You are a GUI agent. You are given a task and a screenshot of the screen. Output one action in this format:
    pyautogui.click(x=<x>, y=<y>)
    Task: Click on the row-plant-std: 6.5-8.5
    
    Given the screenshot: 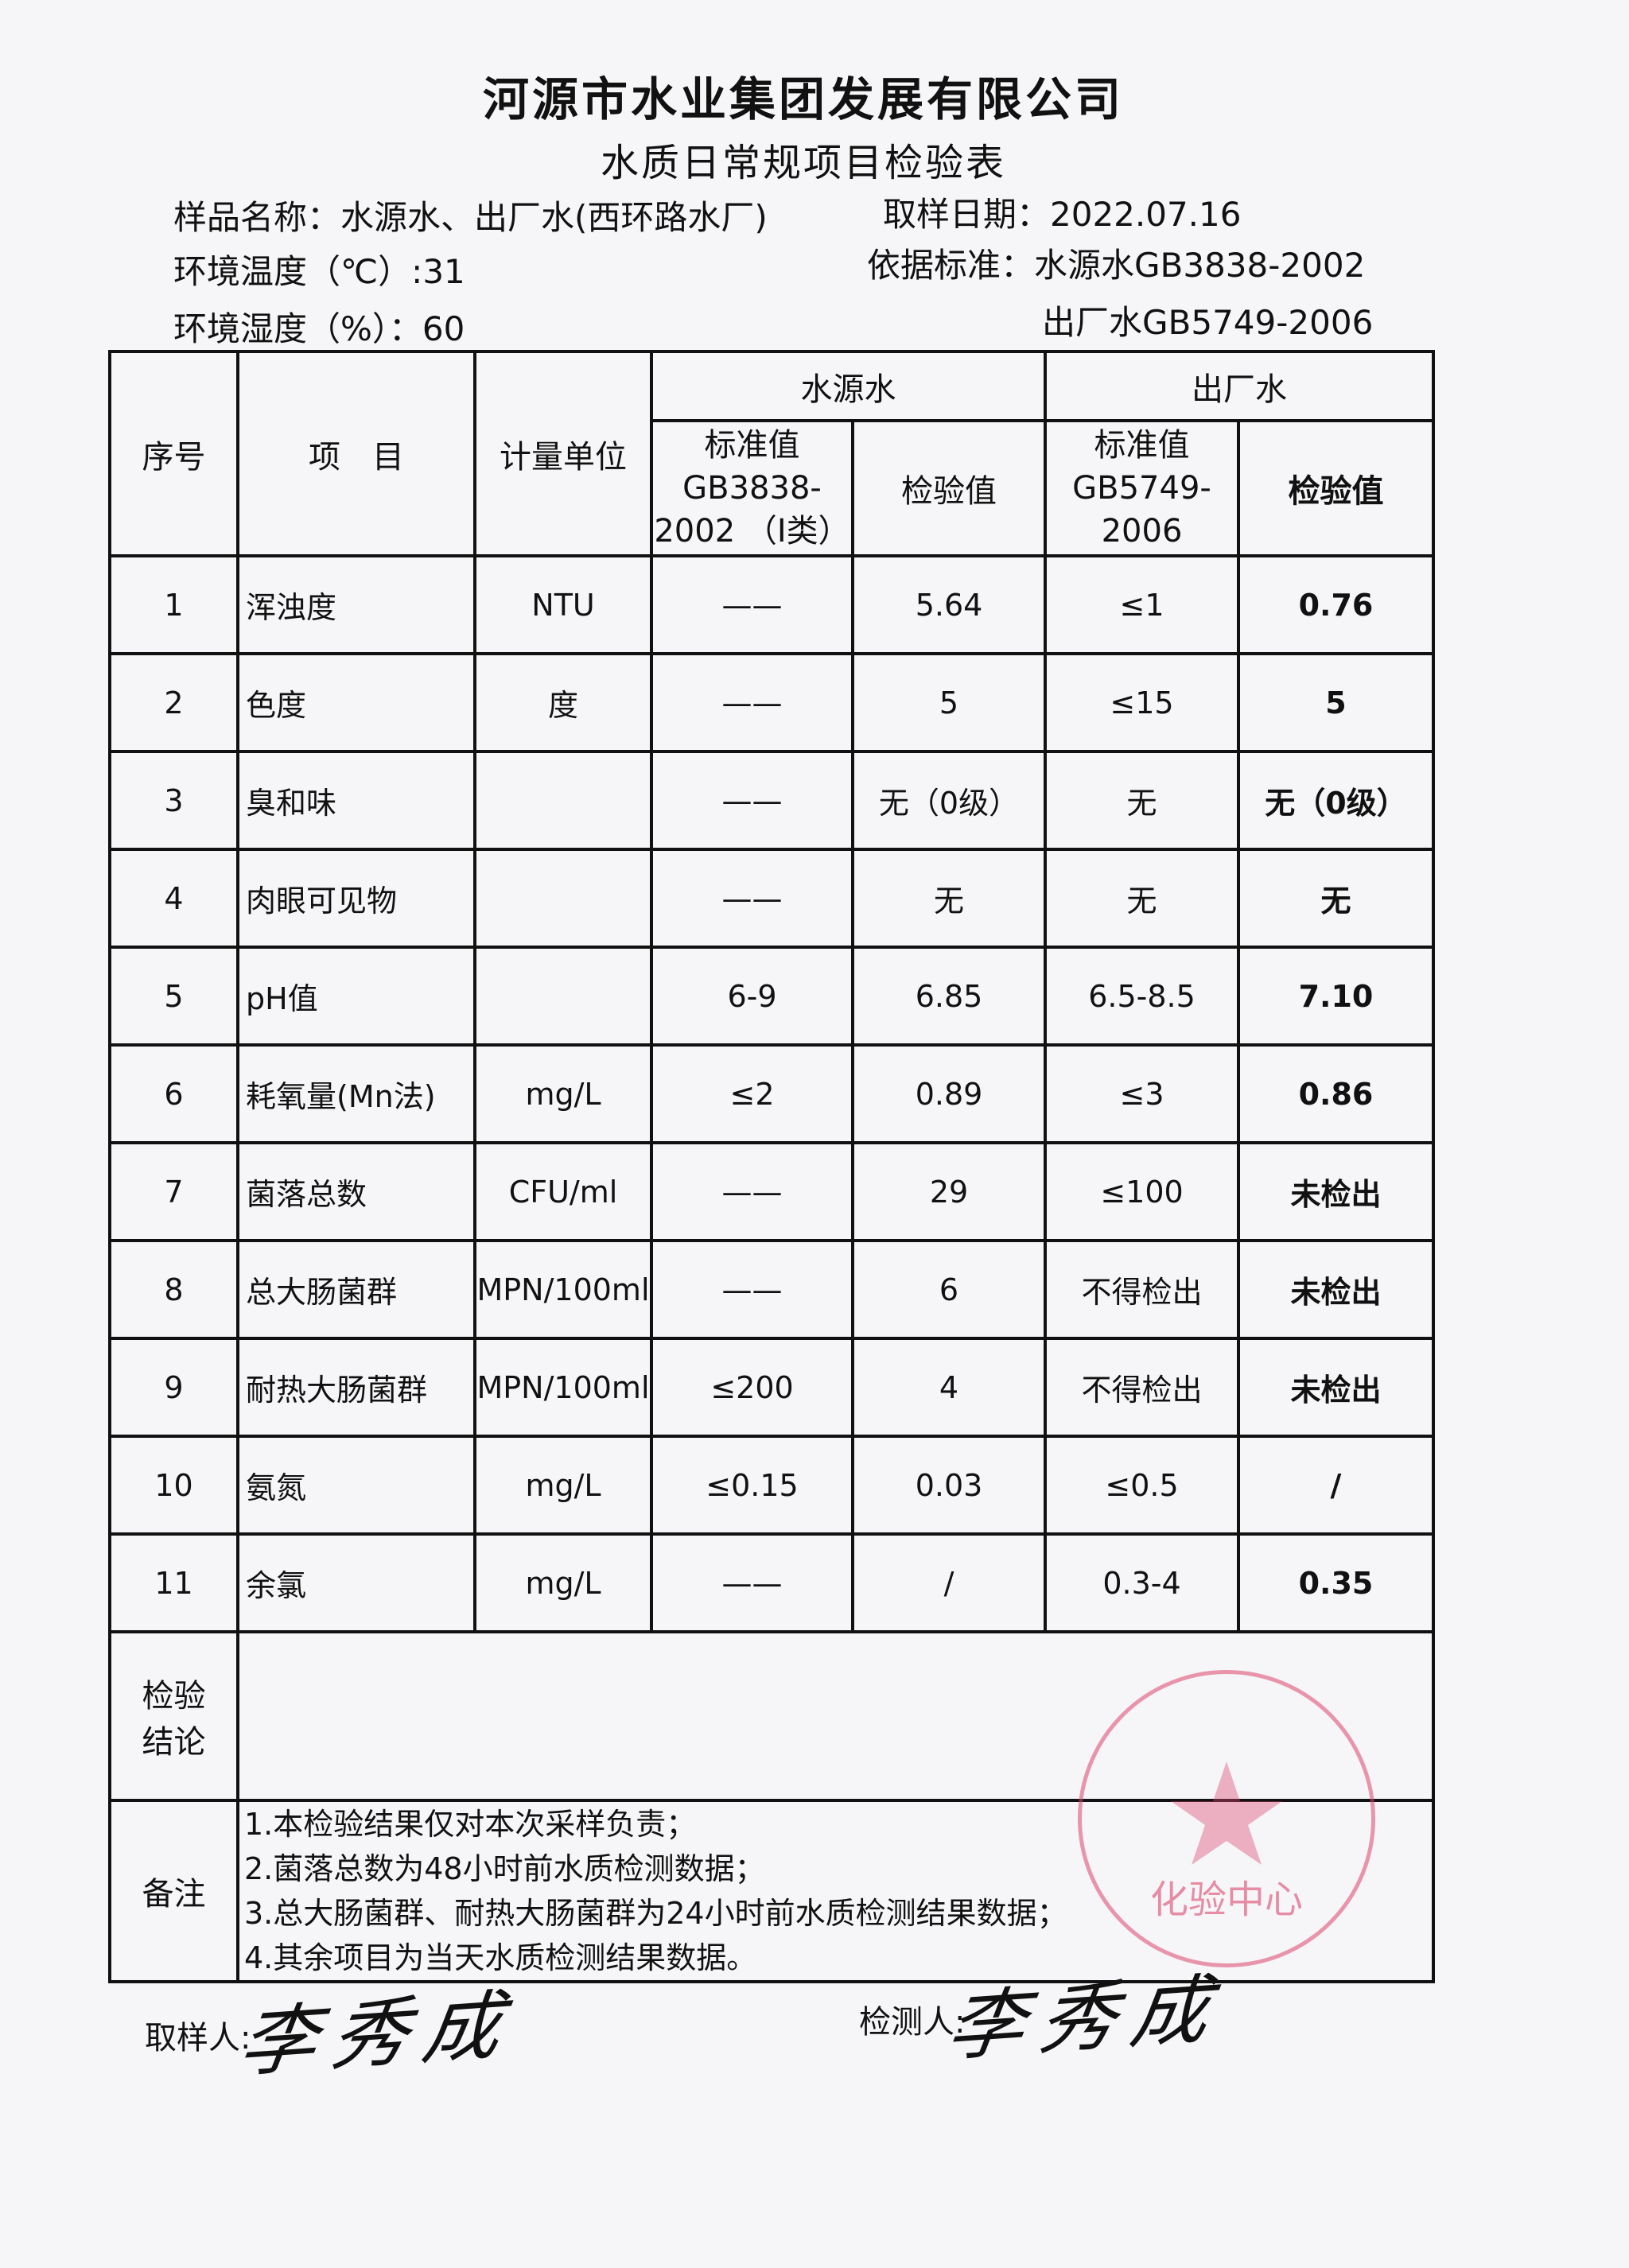 What is the action you would take?
    pyautogui.click(x=1142, y=996)
    